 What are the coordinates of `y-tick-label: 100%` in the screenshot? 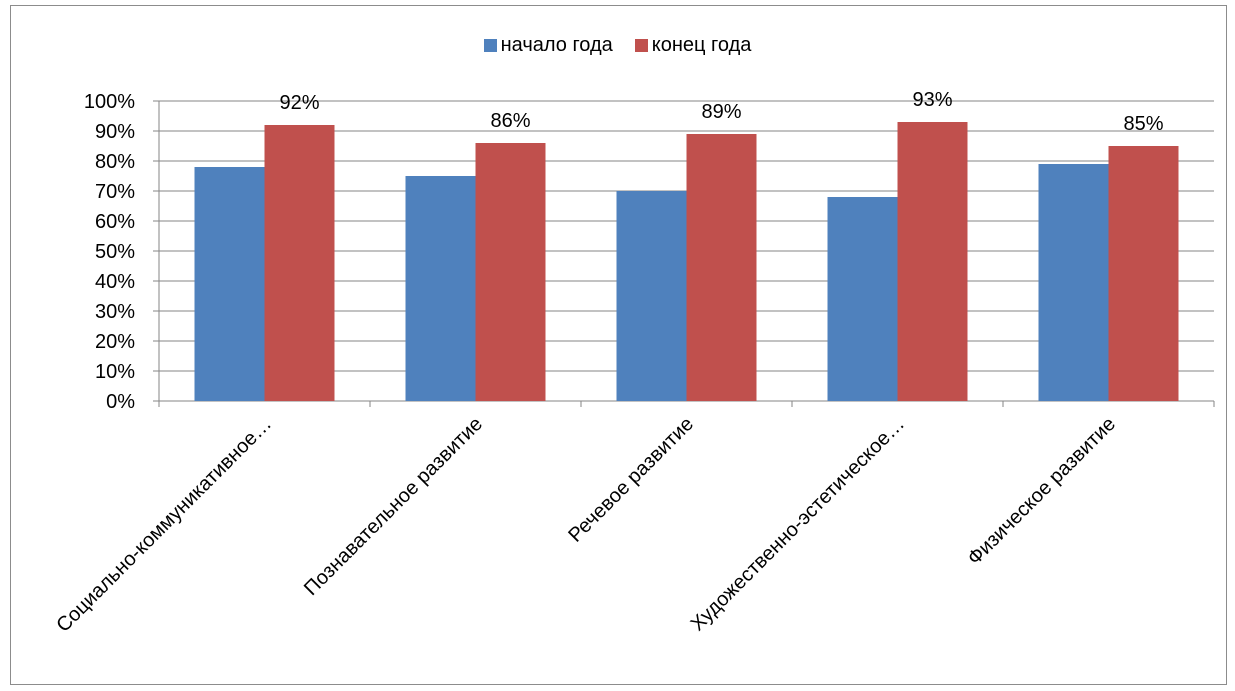 It's located at (109, 102).